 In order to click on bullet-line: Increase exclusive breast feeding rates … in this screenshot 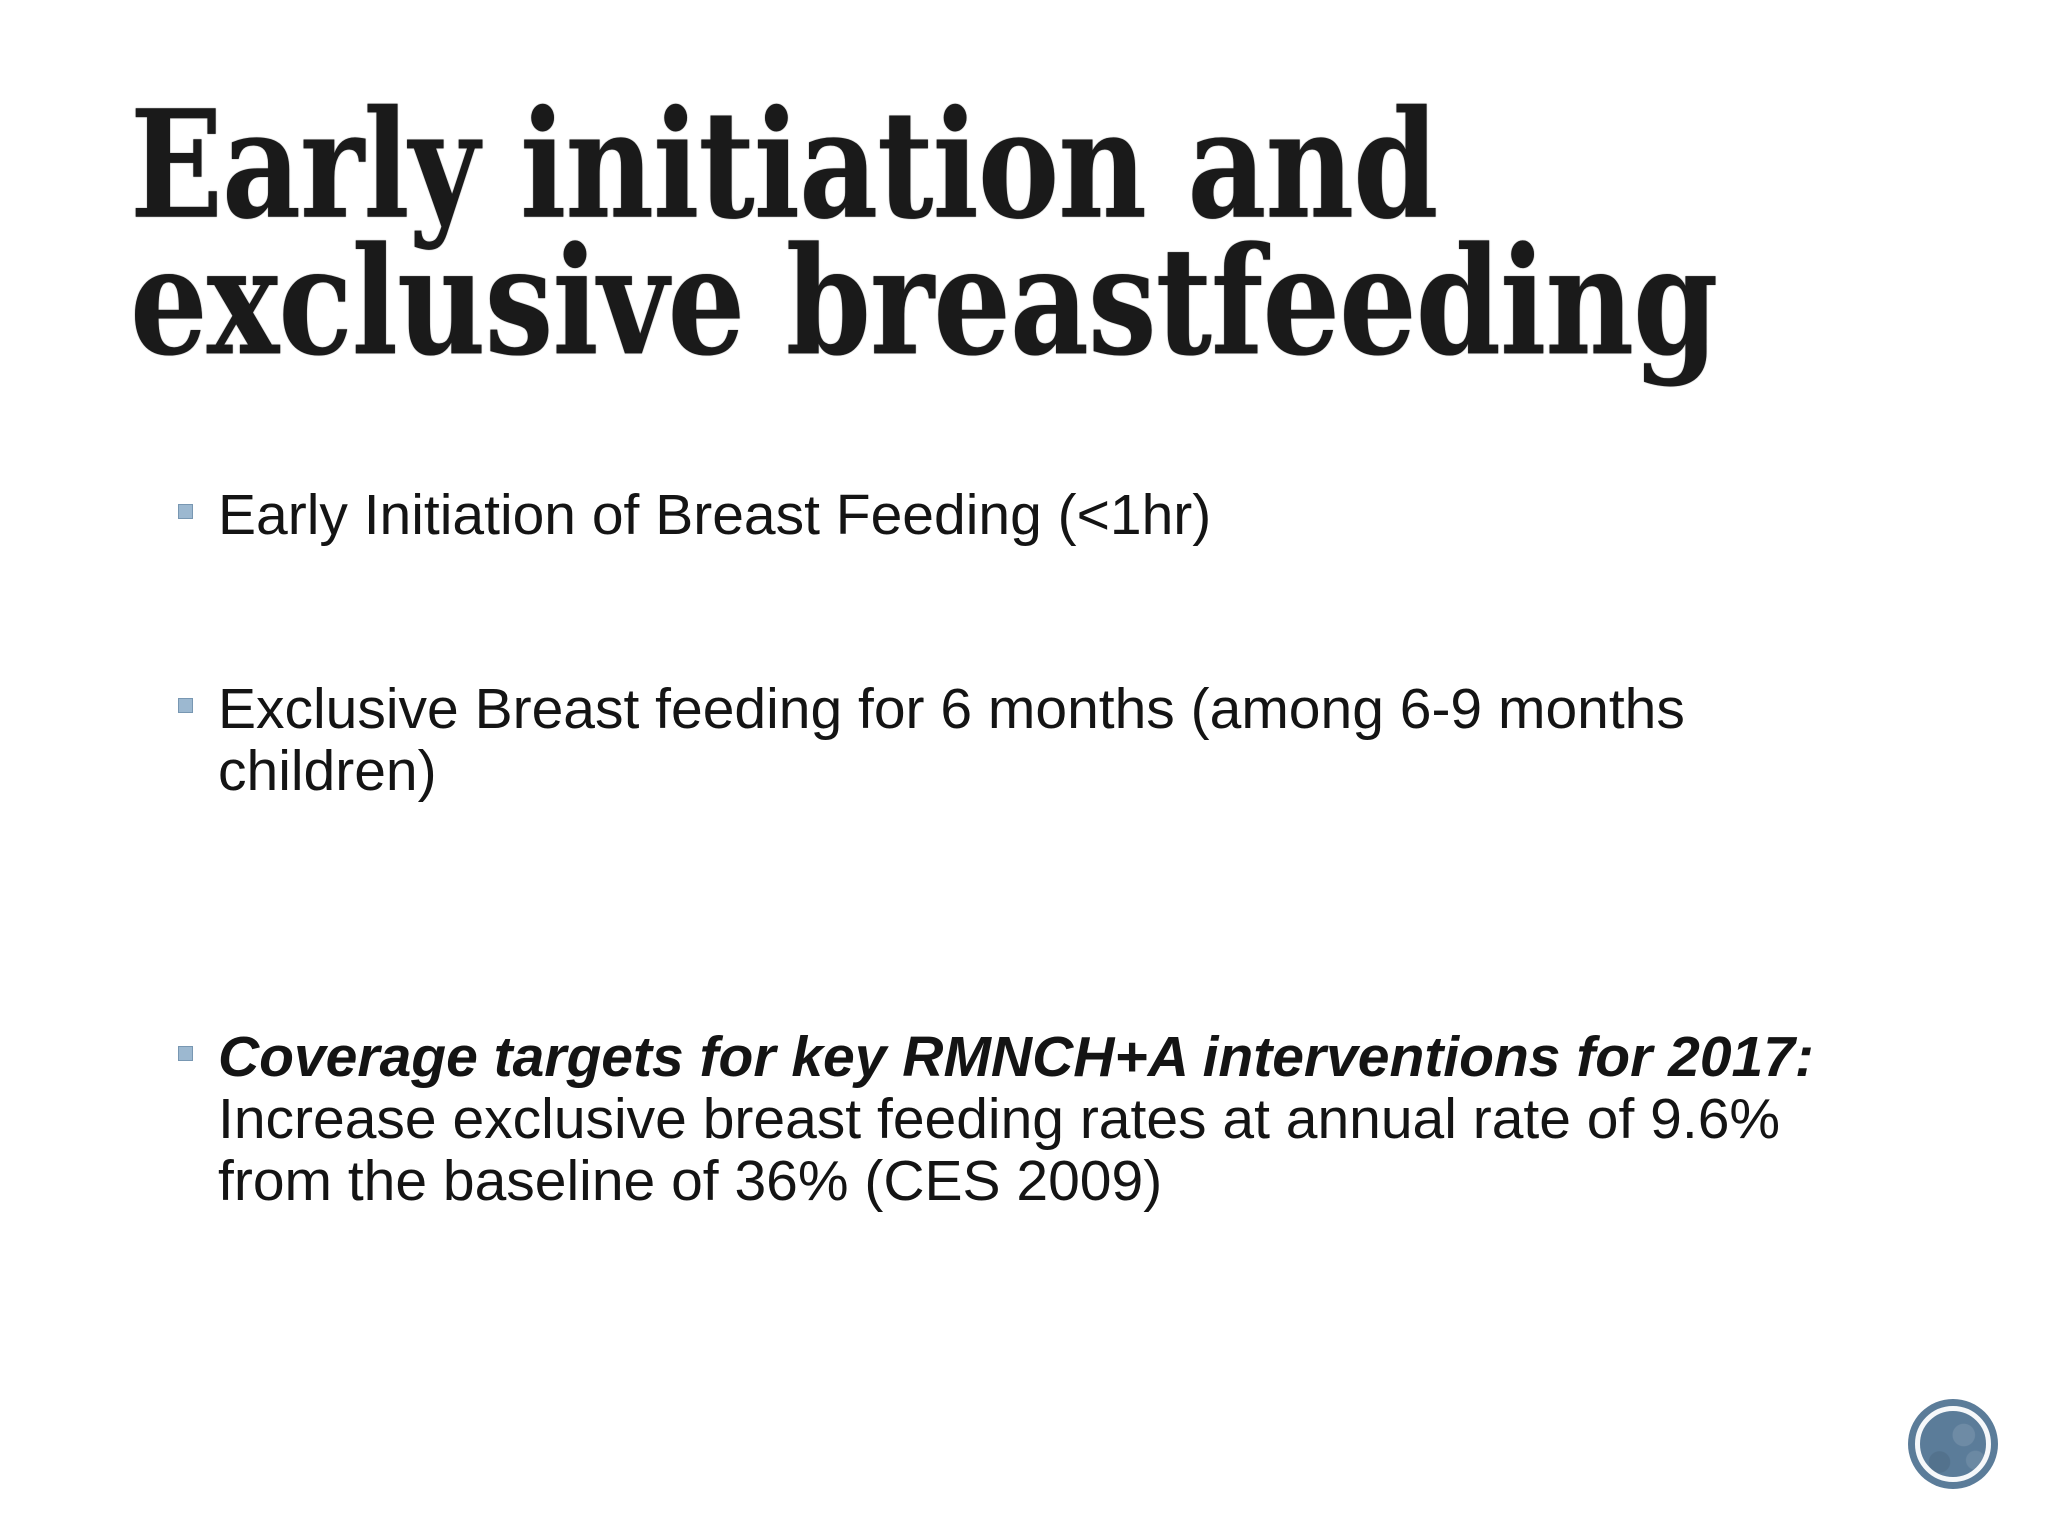, I will do `click(999, 1119)`.